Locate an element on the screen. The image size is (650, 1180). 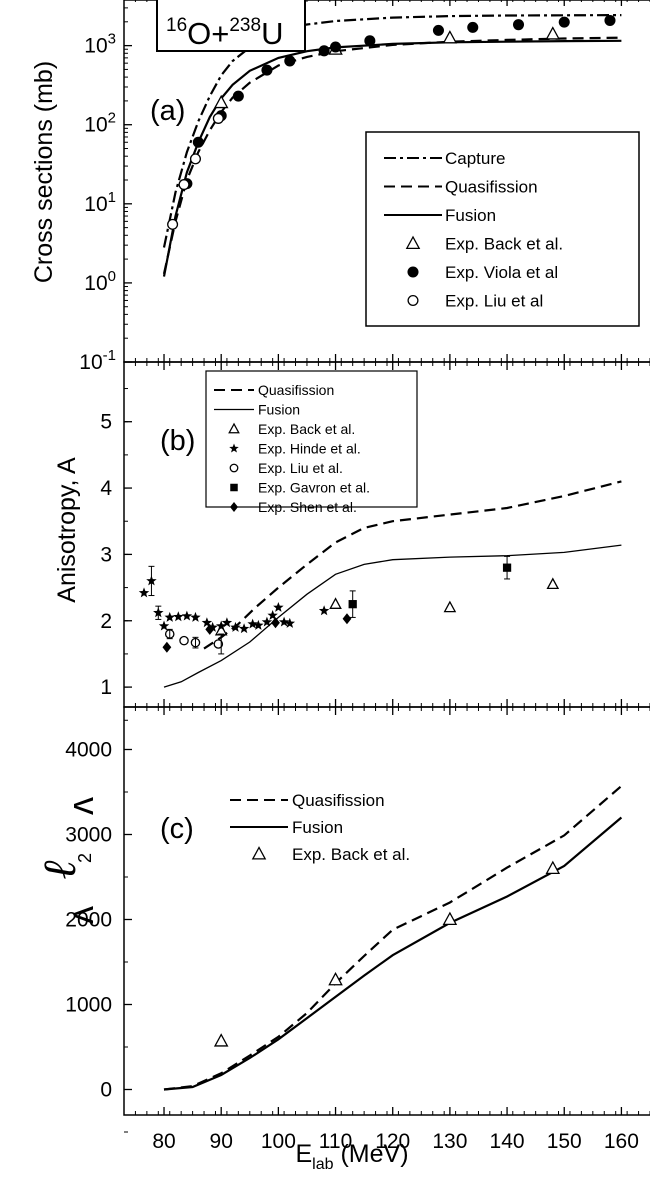
x-tick-label: 80 is located at coordinates (163, 1141).